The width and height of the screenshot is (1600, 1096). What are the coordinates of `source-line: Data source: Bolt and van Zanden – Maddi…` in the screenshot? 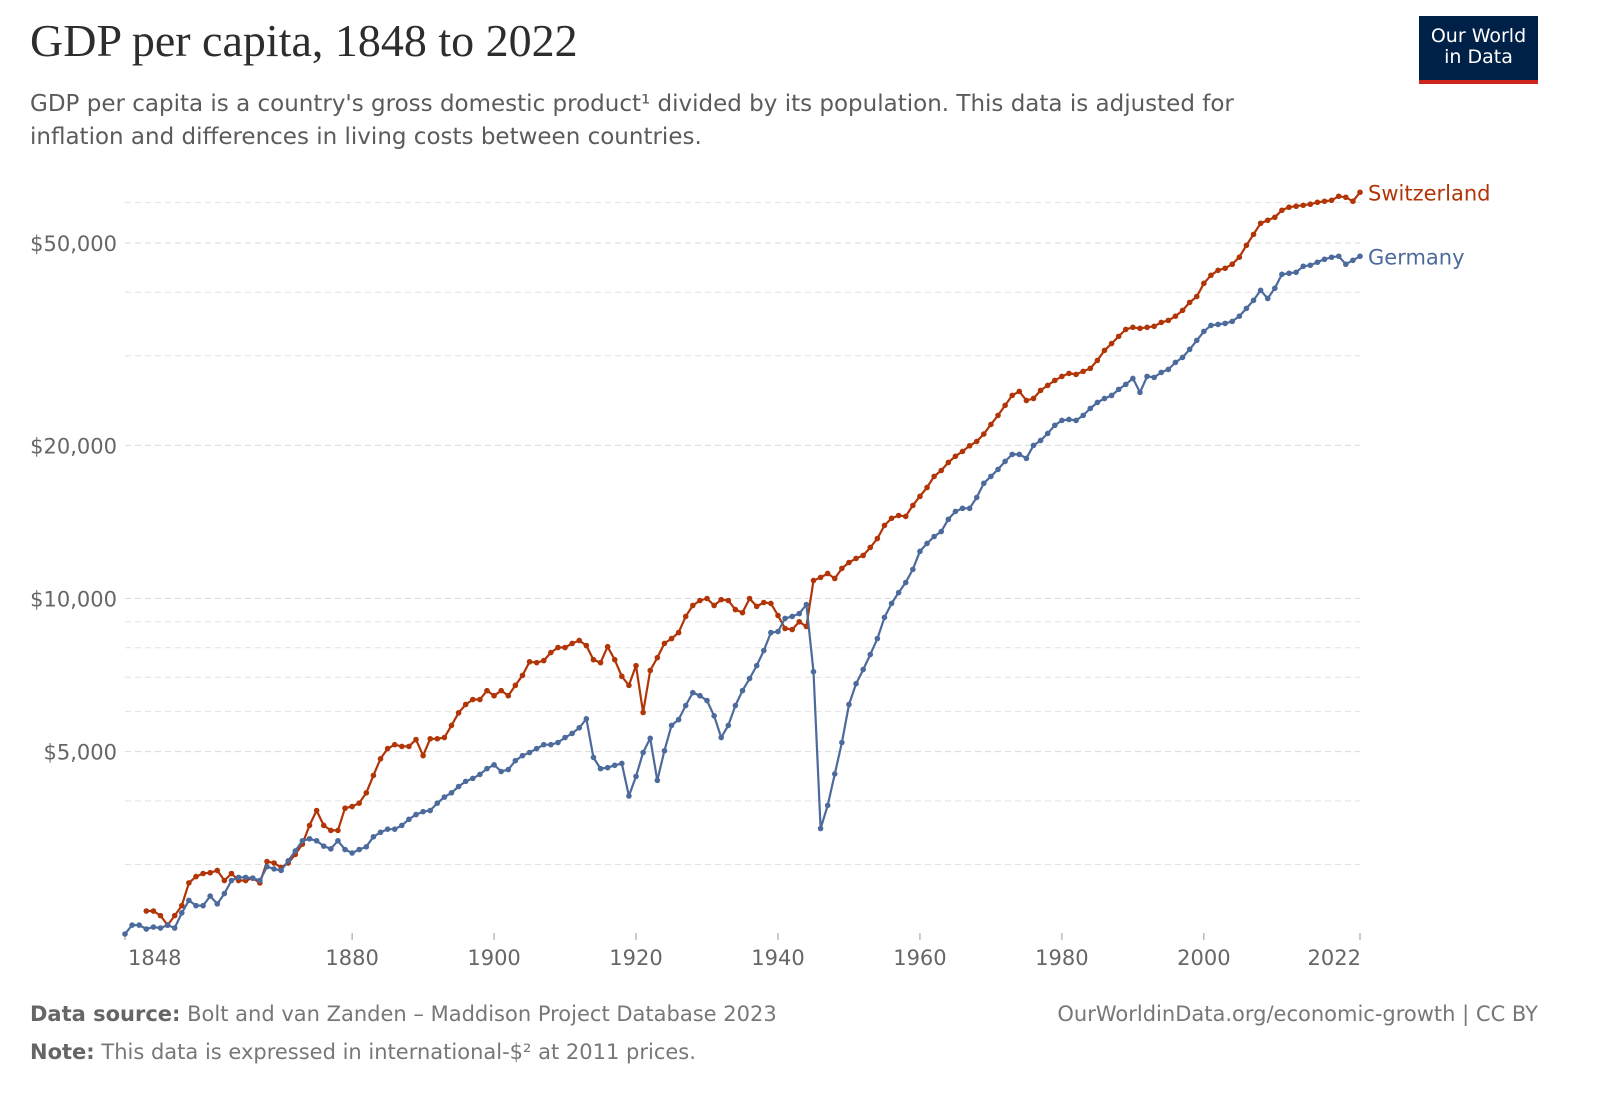 It's located at (403, 1014).